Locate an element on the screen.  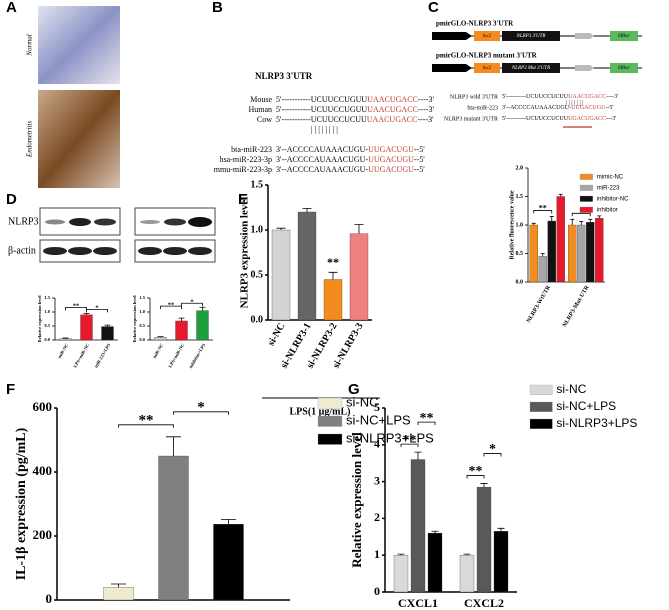
y-axis-label: IL-1β expression (pg/mL) is located at coordinates (21, 503).